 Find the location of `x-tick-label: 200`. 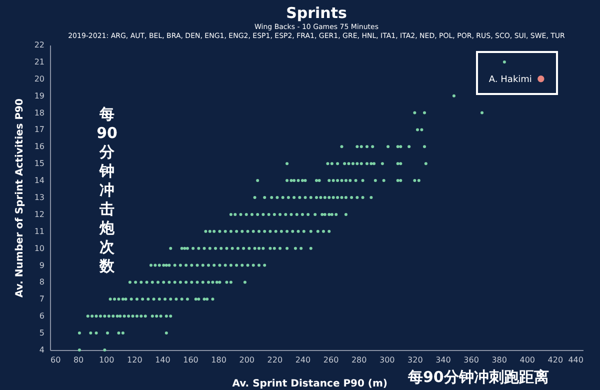

x-tick-label: 200 is located at coordinates (247, 360).